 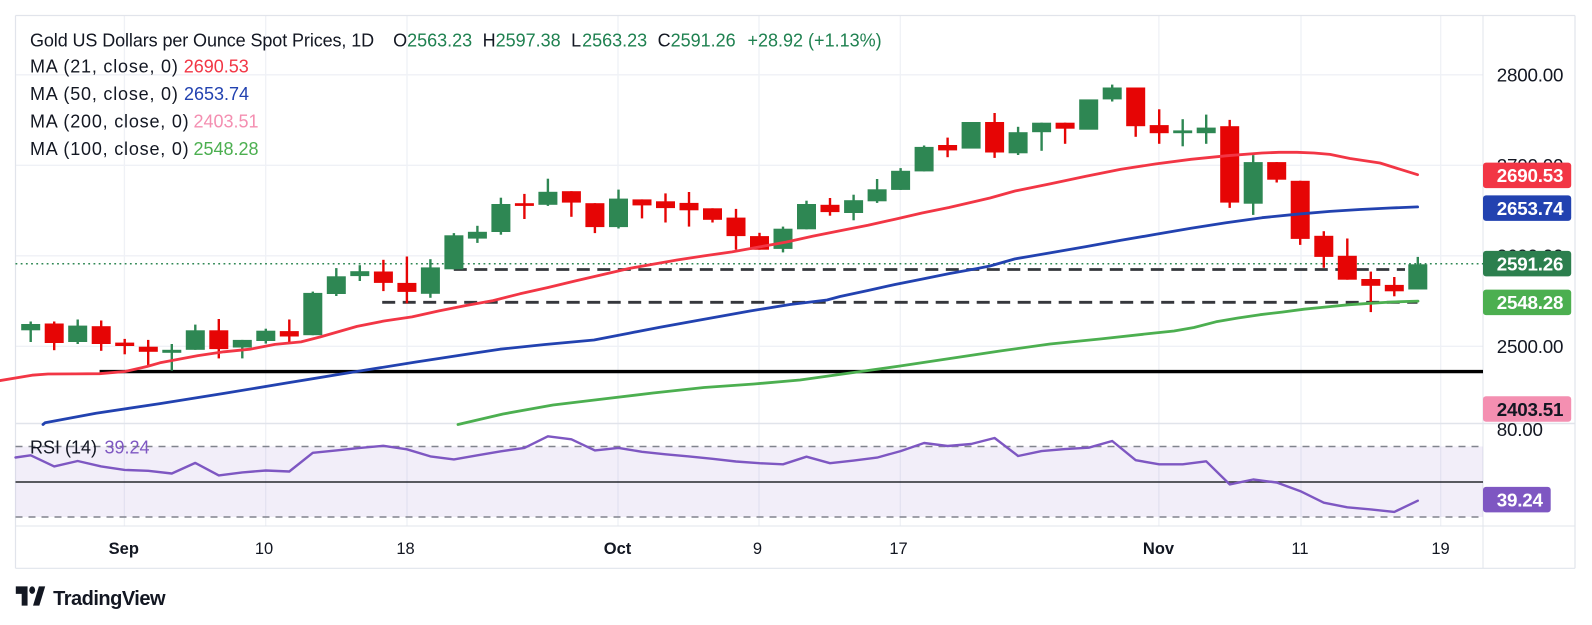 What do you see at coordinates (264, 549) in the screenshot?
I see `svg-text: 10` at bounding box center [264, 549].